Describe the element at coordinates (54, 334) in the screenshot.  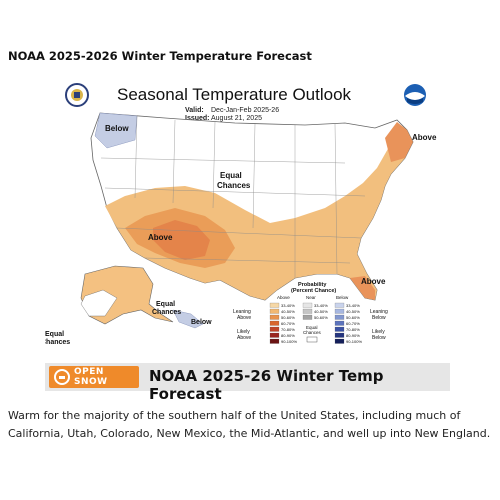
I see `label-equal-chances-hawaii-1: Equal` at that location.